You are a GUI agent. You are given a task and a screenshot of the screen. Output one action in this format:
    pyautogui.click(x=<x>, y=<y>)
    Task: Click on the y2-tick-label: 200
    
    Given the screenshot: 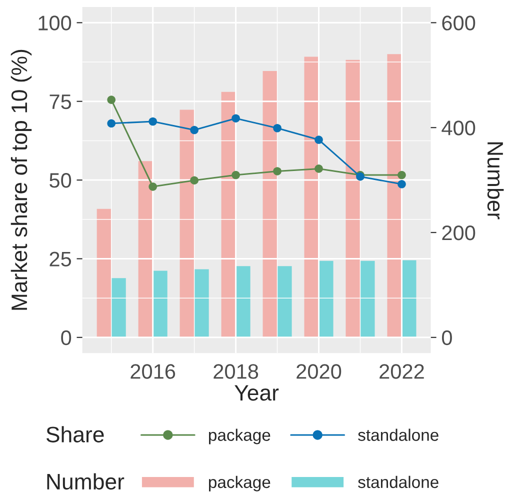 What is the action you would take?
    pyautogui.click(x=459, y=233)
    